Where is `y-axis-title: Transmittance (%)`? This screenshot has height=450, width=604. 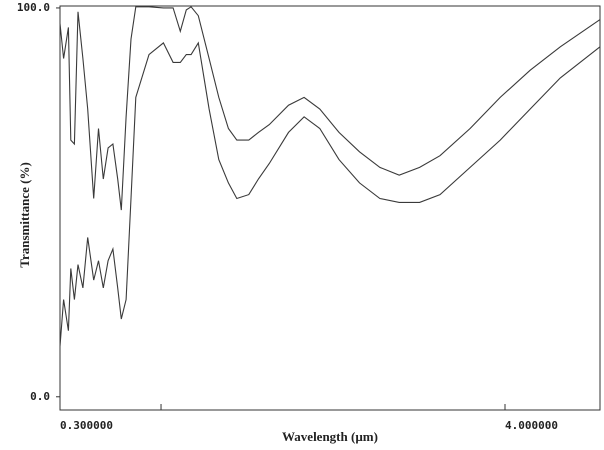 y-axis-title: Transmittance (%) is located at coordinates (24, 215).